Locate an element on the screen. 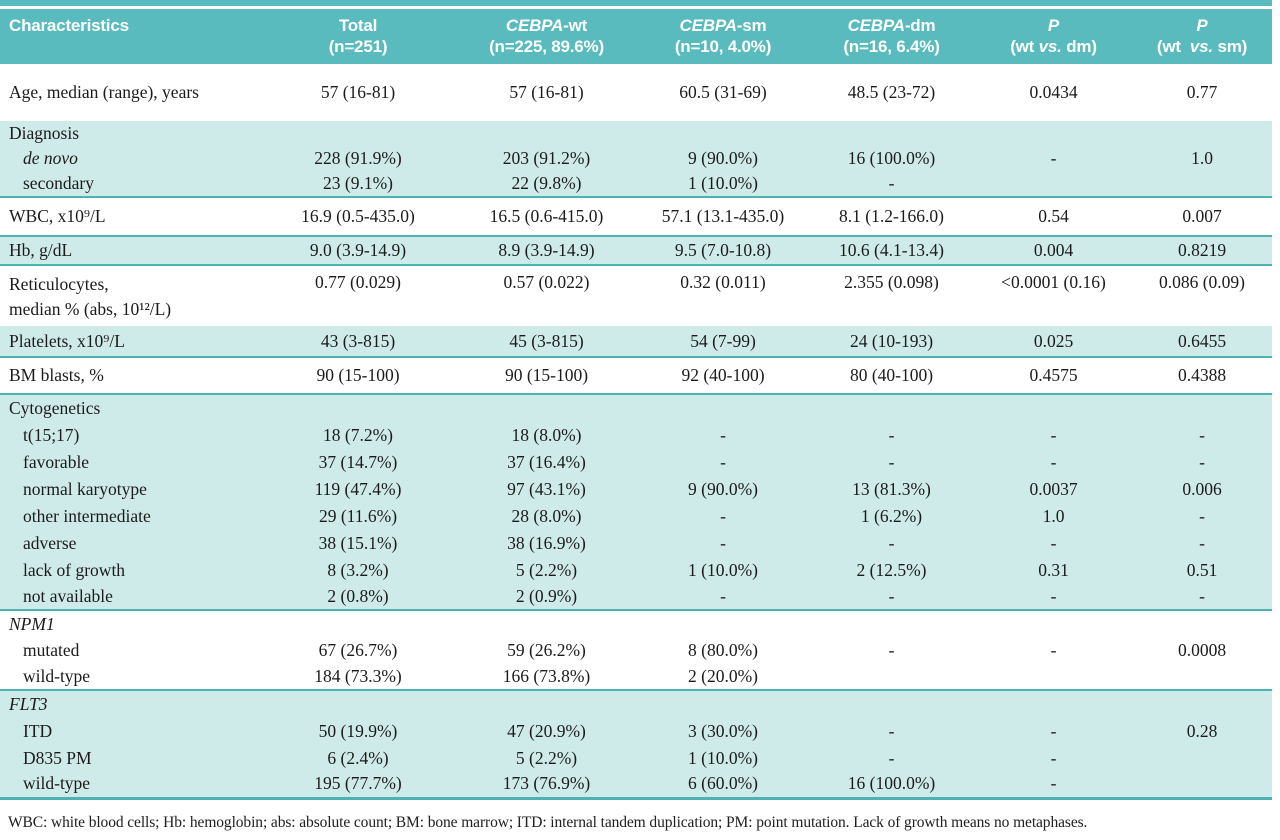 The image size is (1280, 840). row-label: de novo is located at coordinates (130, 158).